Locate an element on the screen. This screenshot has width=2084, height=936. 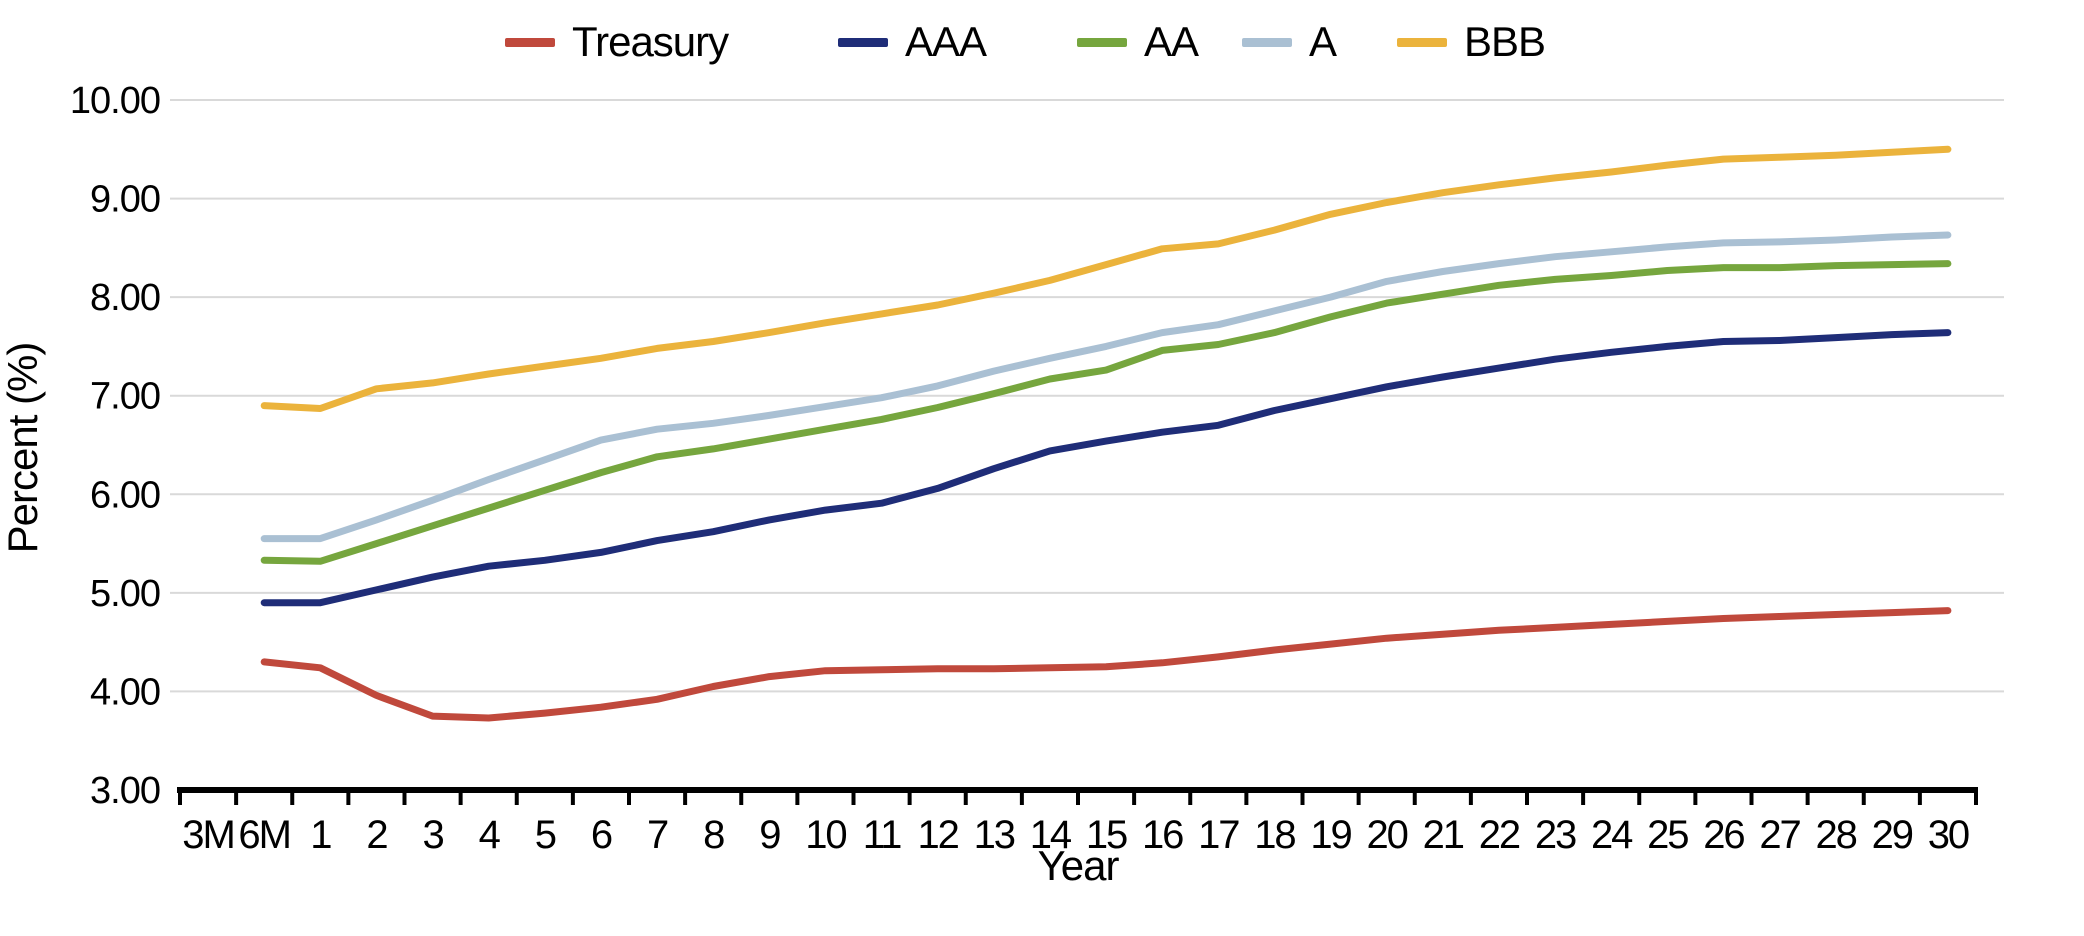
legend-label-a: A is located at coordinates (1323, 41).